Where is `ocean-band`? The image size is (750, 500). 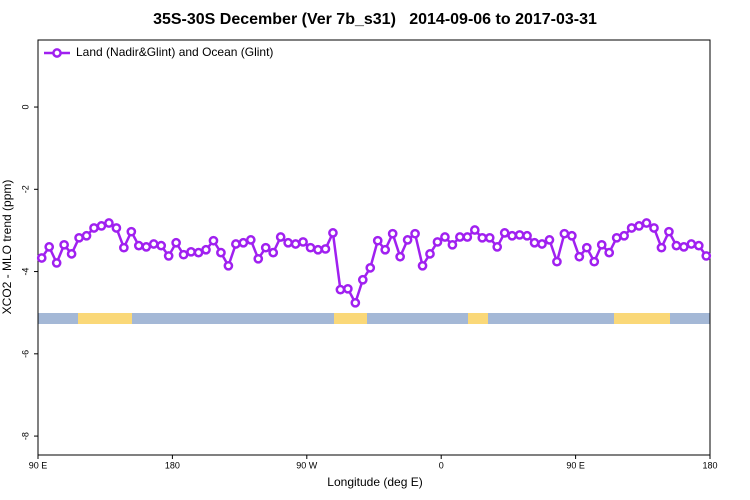
ocean-band is located at coordinates (374, 318).